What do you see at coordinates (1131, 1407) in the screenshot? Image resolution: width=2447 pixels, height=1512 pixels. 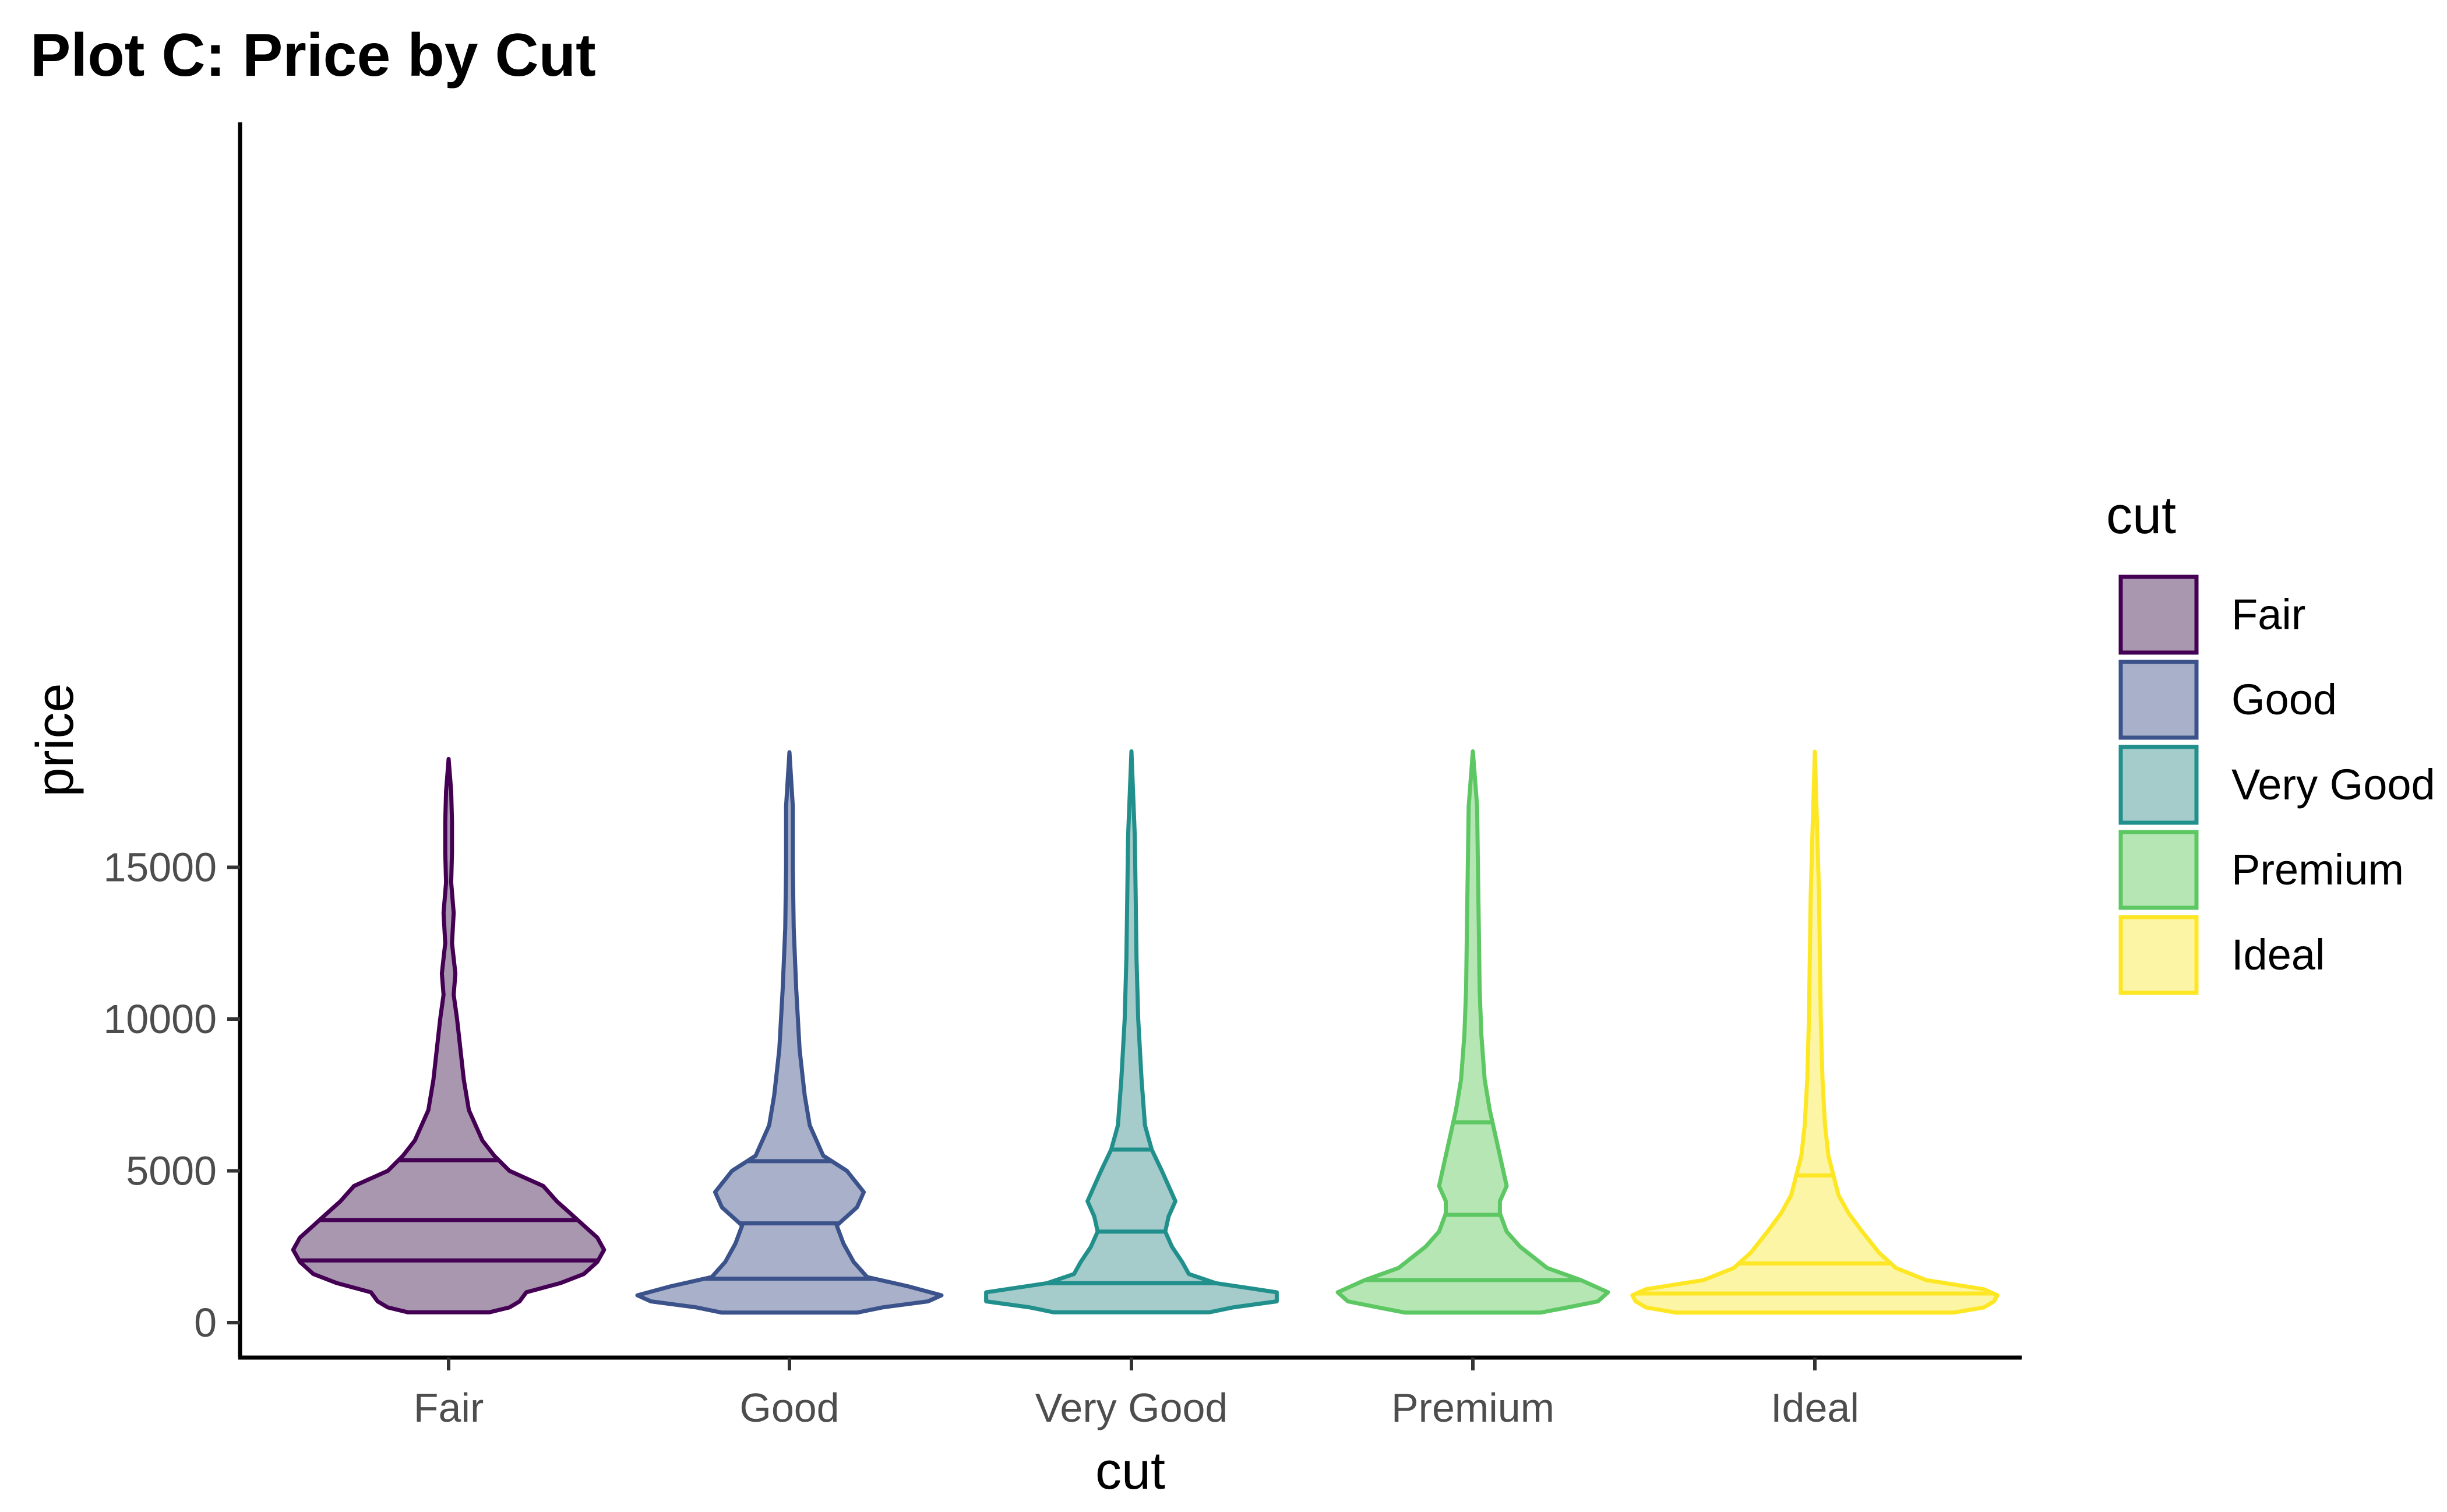 I see `x-tick-label: Very Good` at bounding box center [1131, 1407].